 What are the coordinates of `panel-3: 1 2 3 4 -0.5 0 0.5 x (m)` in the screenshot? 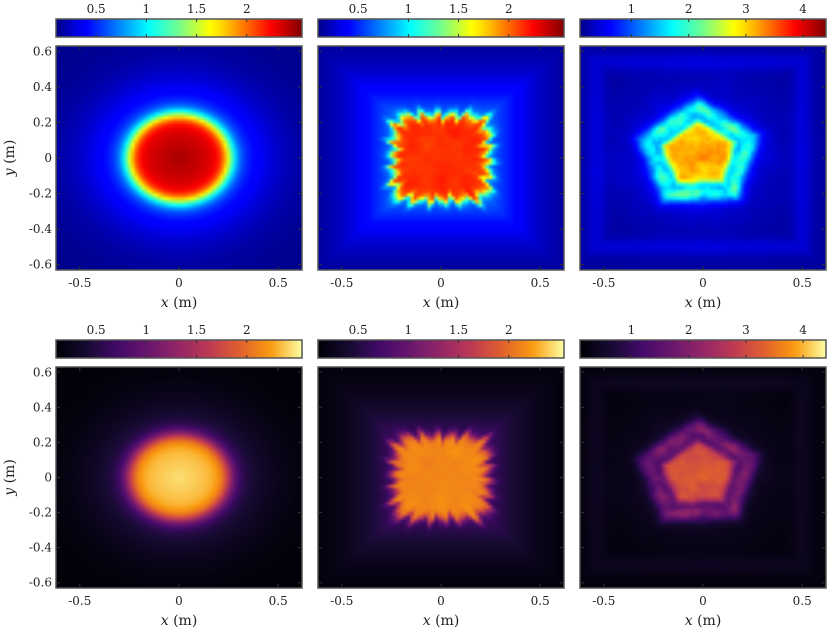 It's located at (703, 156).